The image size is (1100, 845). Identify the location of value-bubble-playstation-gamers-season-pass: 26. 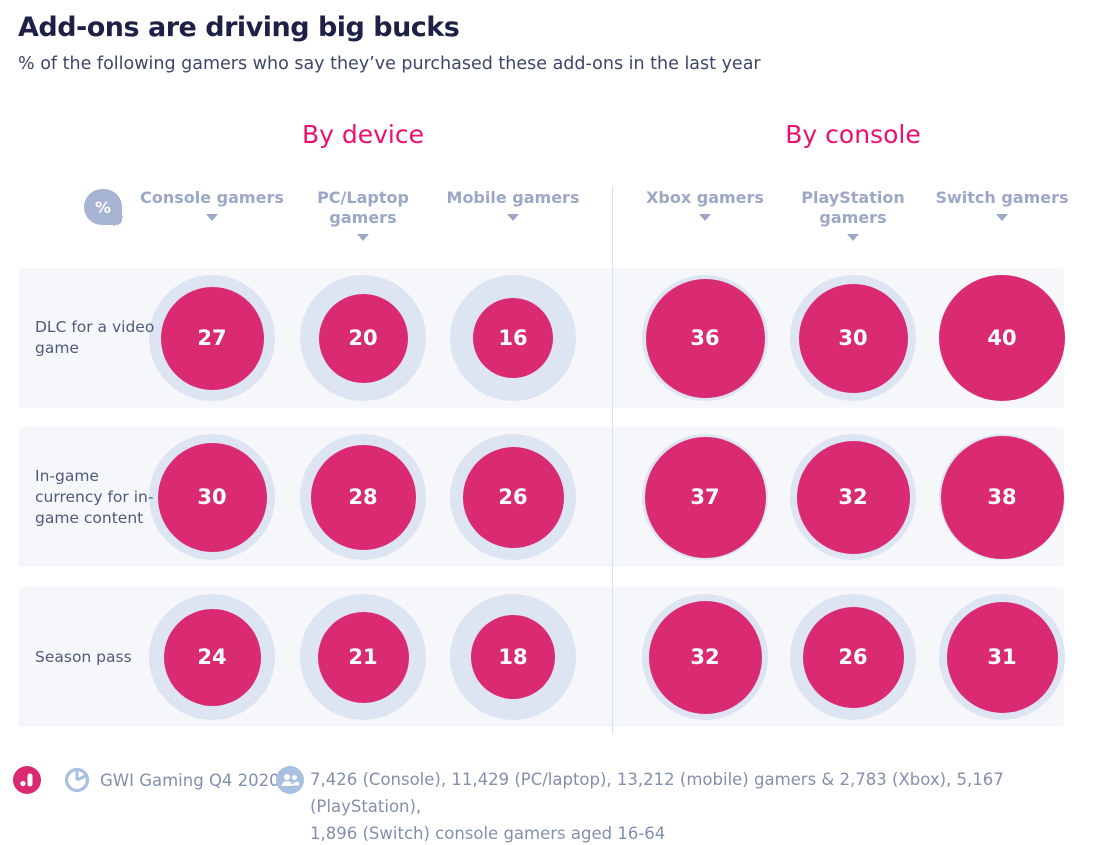
(853, 657).